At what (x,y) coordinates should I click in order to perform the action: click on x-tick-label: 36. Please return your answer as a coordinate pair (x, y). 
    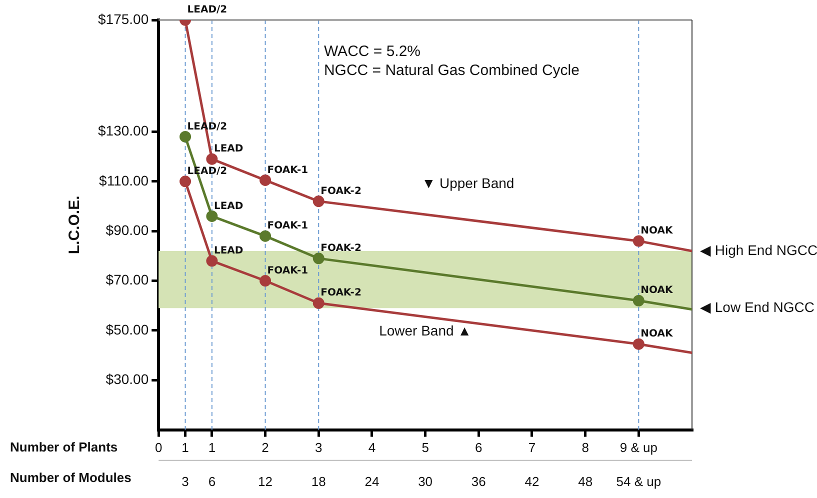
    Looking at the image, I should click on (478, 481).